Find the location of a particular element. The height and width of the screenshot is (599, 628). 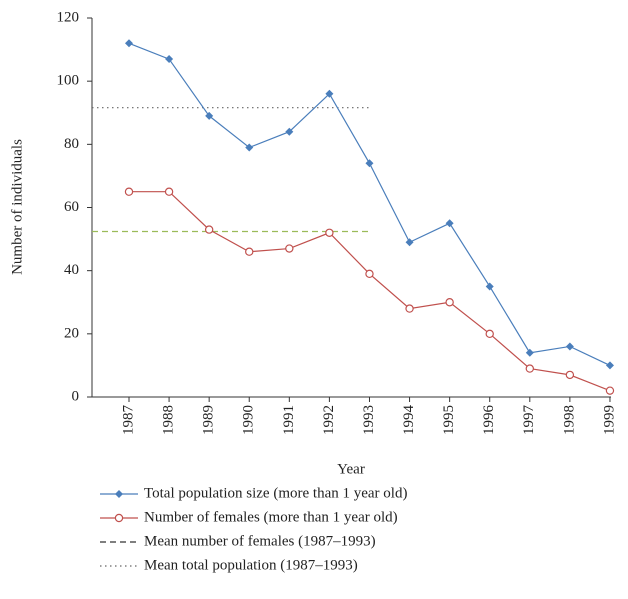

legend-label: Mean number of females (1987–1993) is located at coordinates (260, 541).